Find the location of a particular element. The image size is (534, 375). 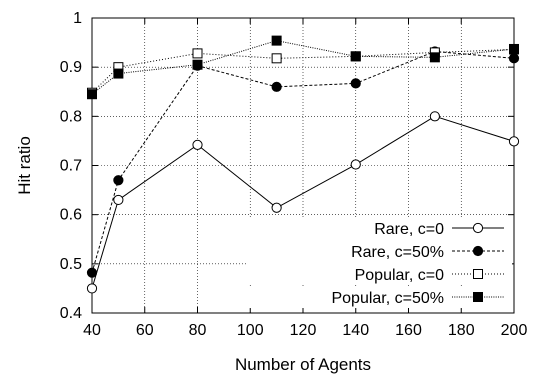

x-tick-label: 100 is located at coordinates (250, 330).